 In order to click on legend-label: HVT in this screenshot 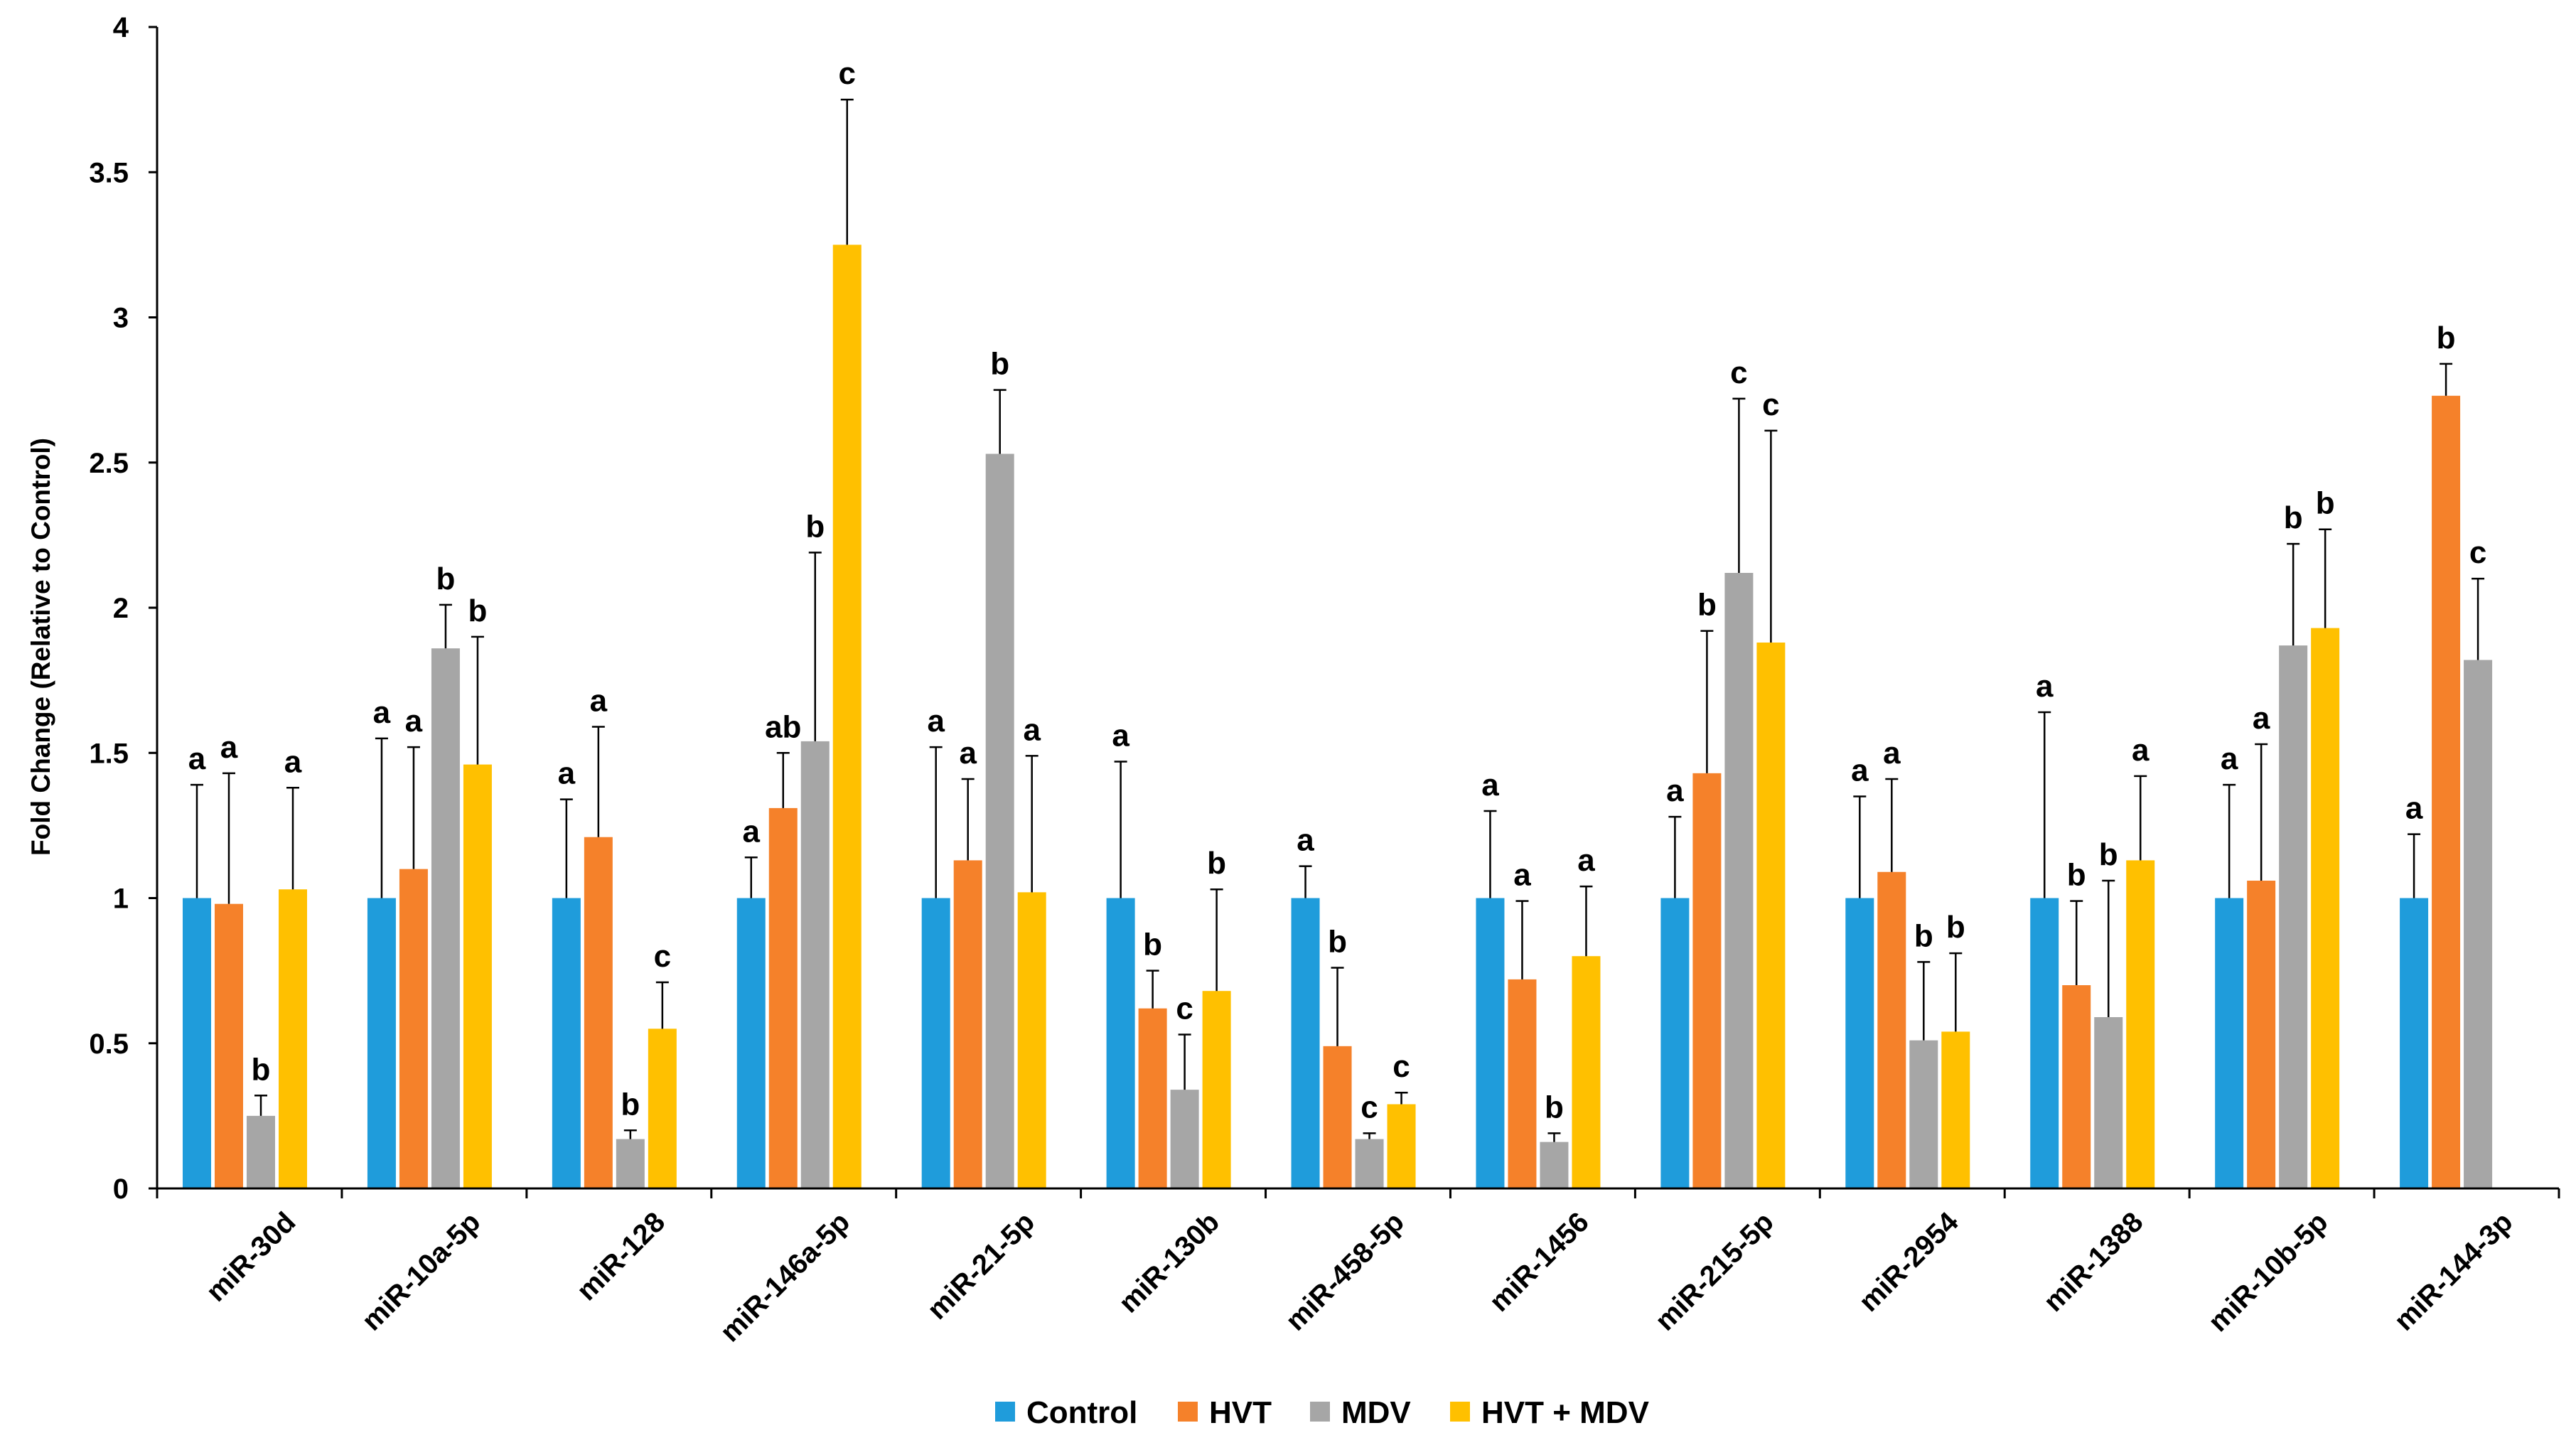, I will do `click(1240, 1412)`.